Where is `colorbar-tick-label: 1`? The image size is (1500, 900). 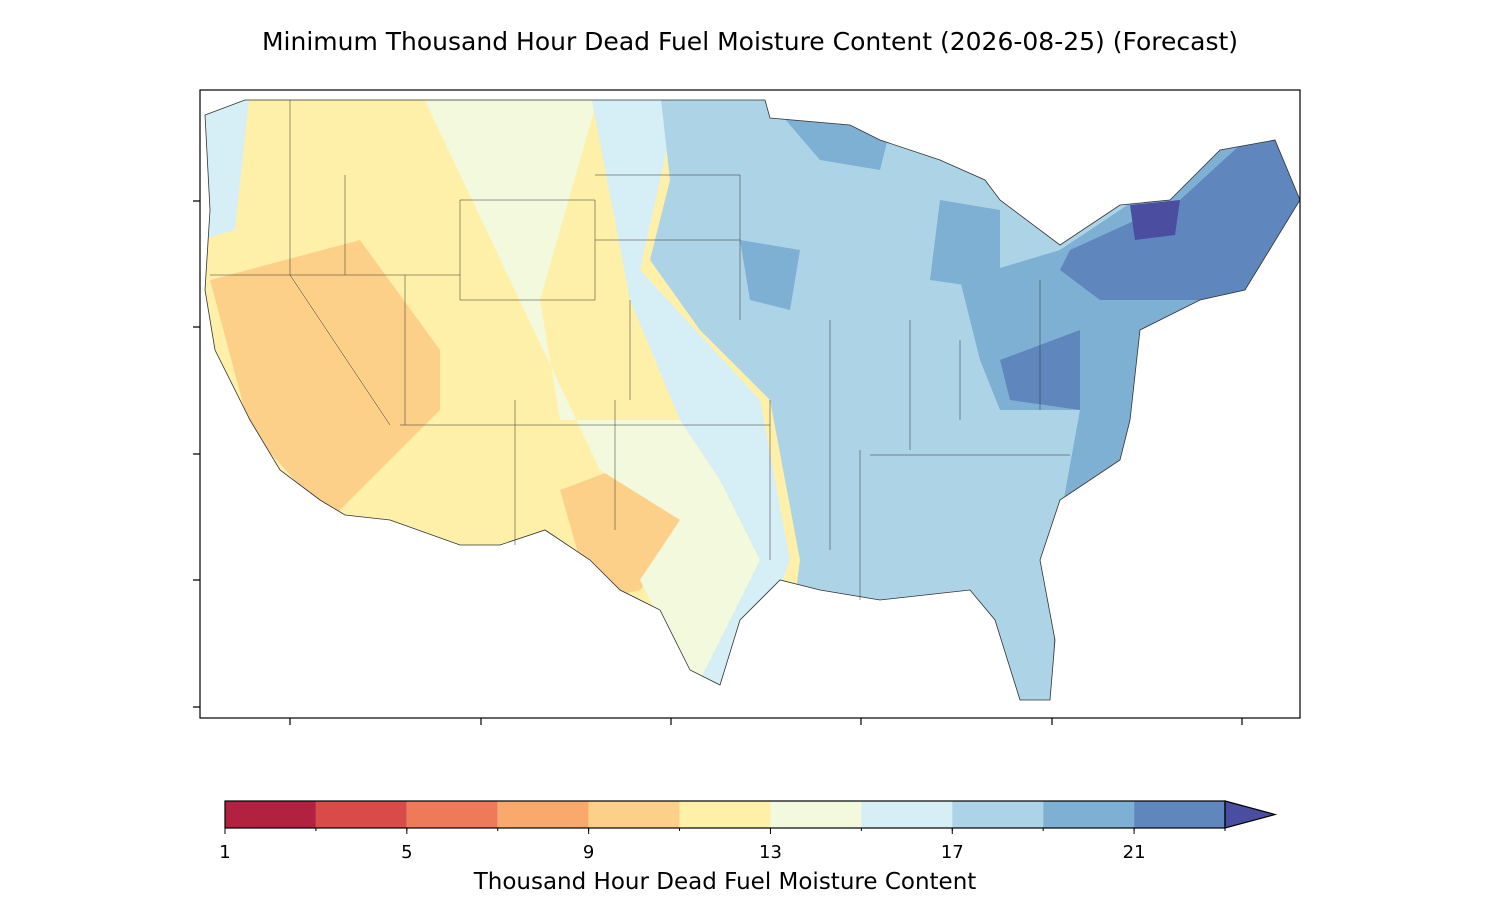
colorbar-tick-label: 1 is located at coordinates (224, 852).